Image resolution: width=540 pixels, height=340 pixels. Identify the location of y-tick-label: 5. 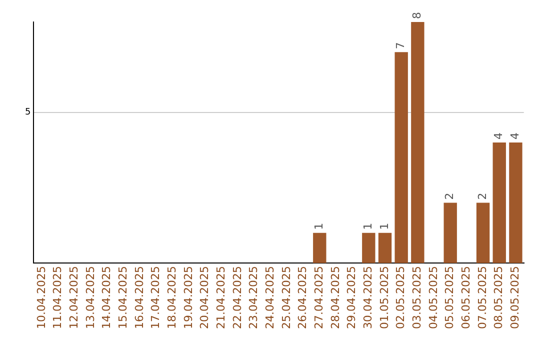
(27, 113).